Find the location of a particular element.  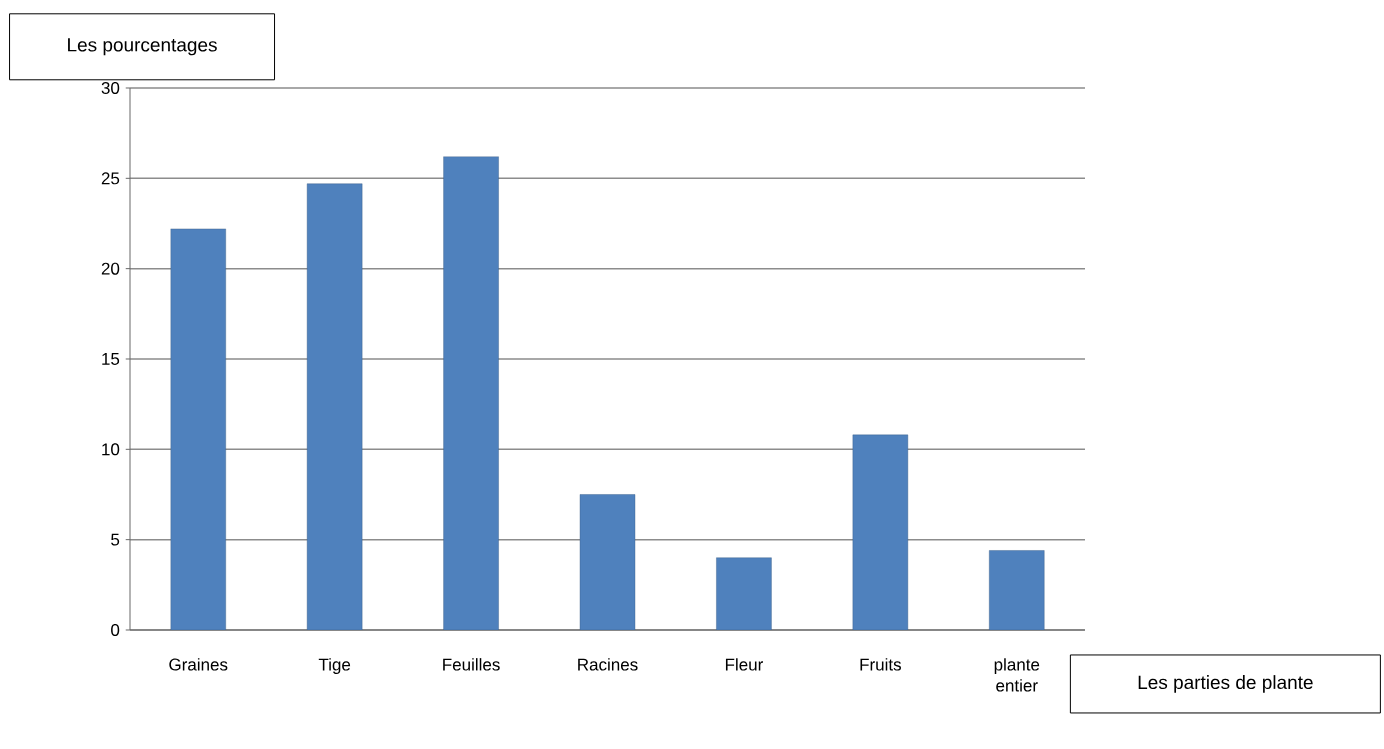

x-tick-label: Fleur is located at coordinates (744, 664).